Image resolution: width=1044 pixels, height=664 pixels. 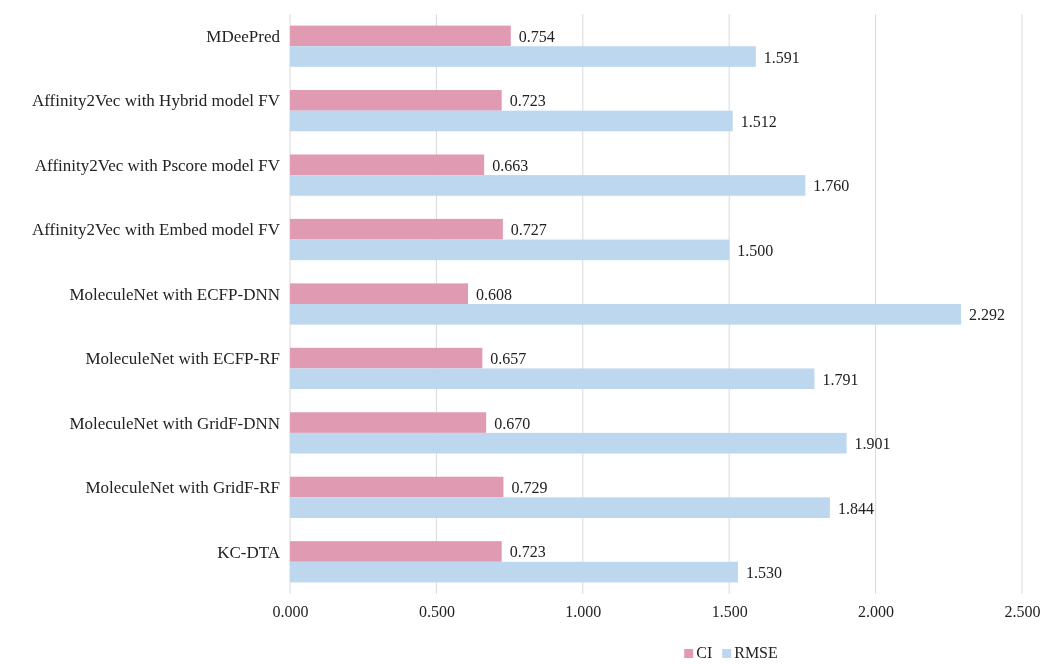 I want to click on y-tick-label: Affinity2Vec with Pscore model FV, so click(x=157, y=165).